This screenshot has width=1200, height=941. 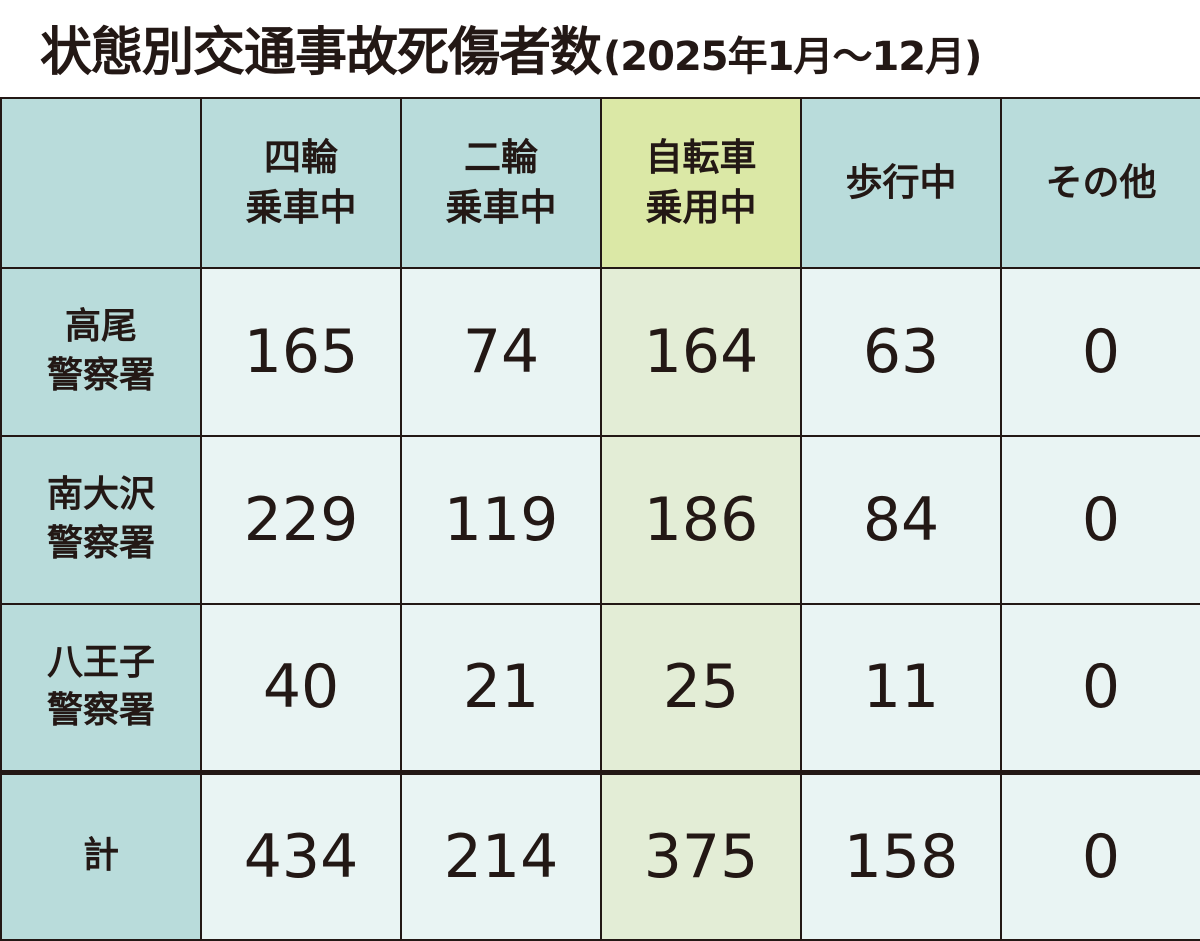 I want to click on total-cell: 158, so click(x=901, y=855).